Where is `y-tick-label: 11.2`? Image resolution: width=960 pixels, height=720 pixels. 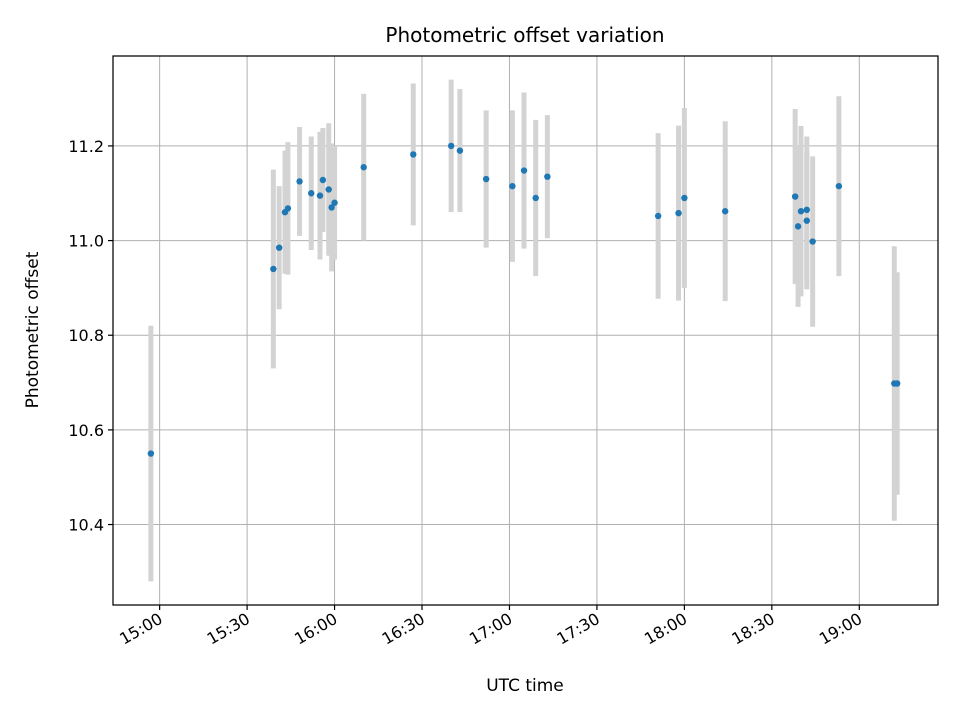 y-tick-label: 11.2 is located at coordinates (86, 146).